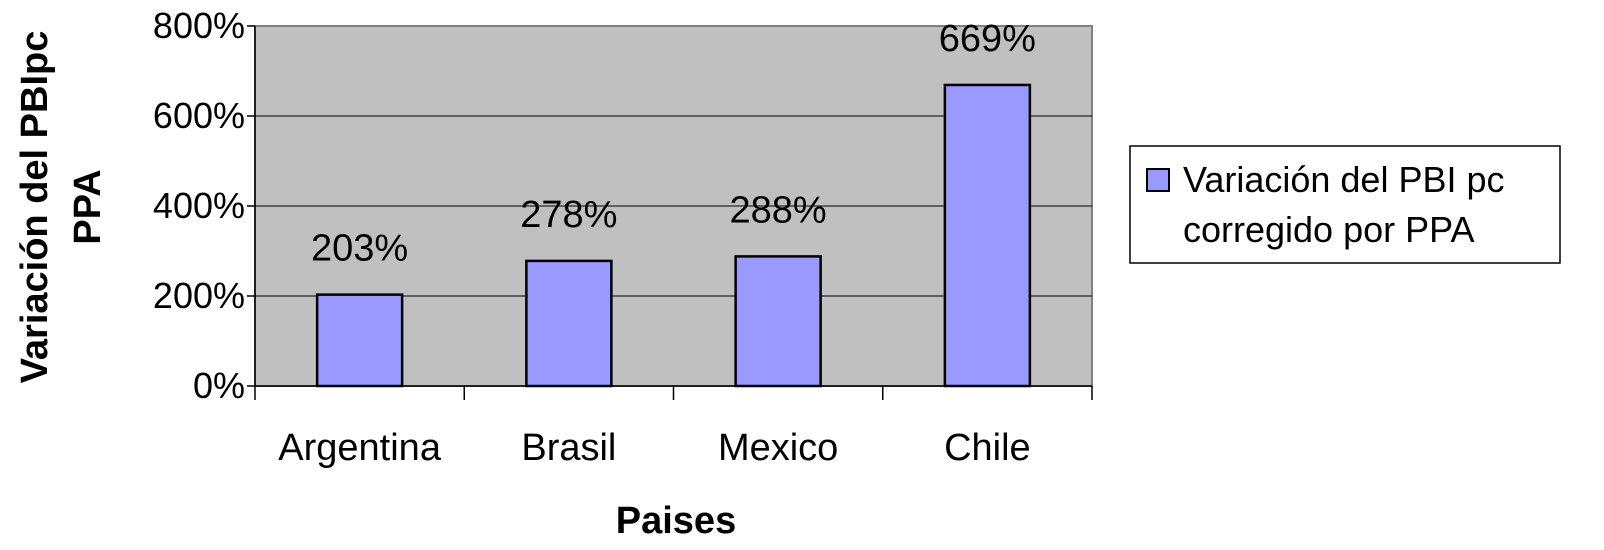 This screenshot has width=1604, height=550. I want to click on y-tick-labels: 0% 200% 400% 600% 800%, so click(199, 205).